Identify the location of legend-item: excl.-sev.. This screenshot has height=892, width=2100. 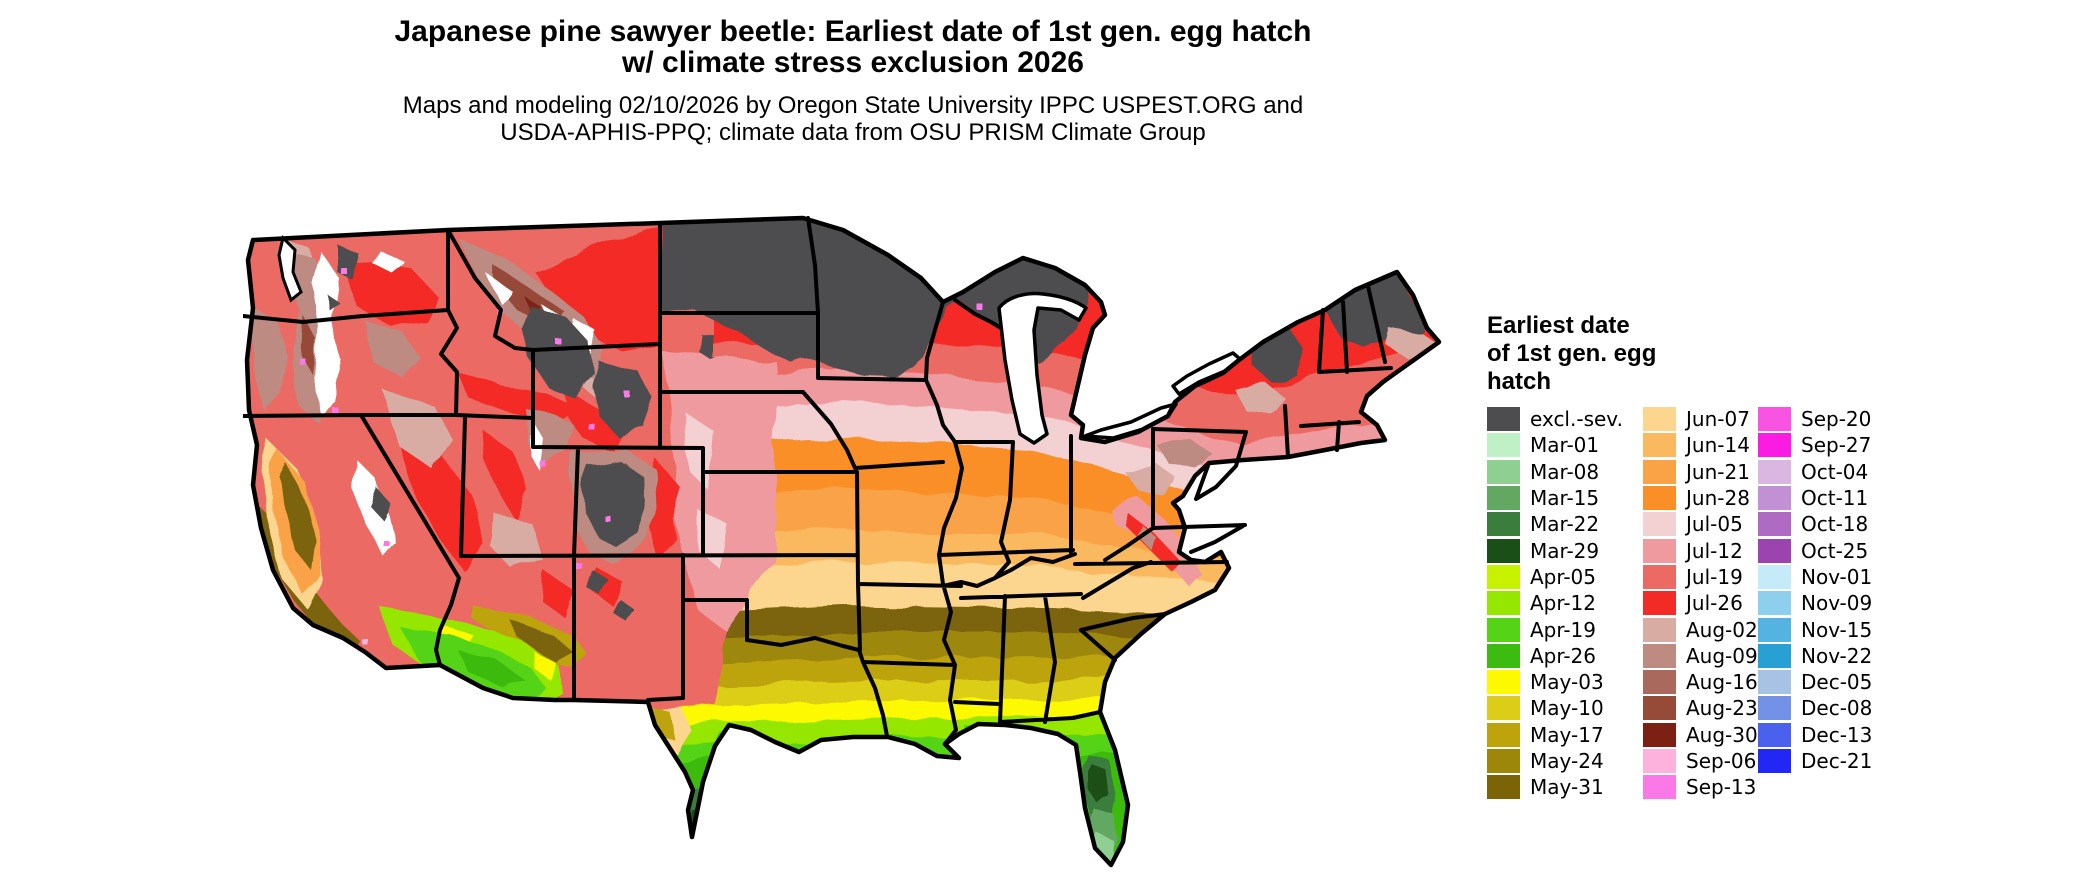
(1555, 419).